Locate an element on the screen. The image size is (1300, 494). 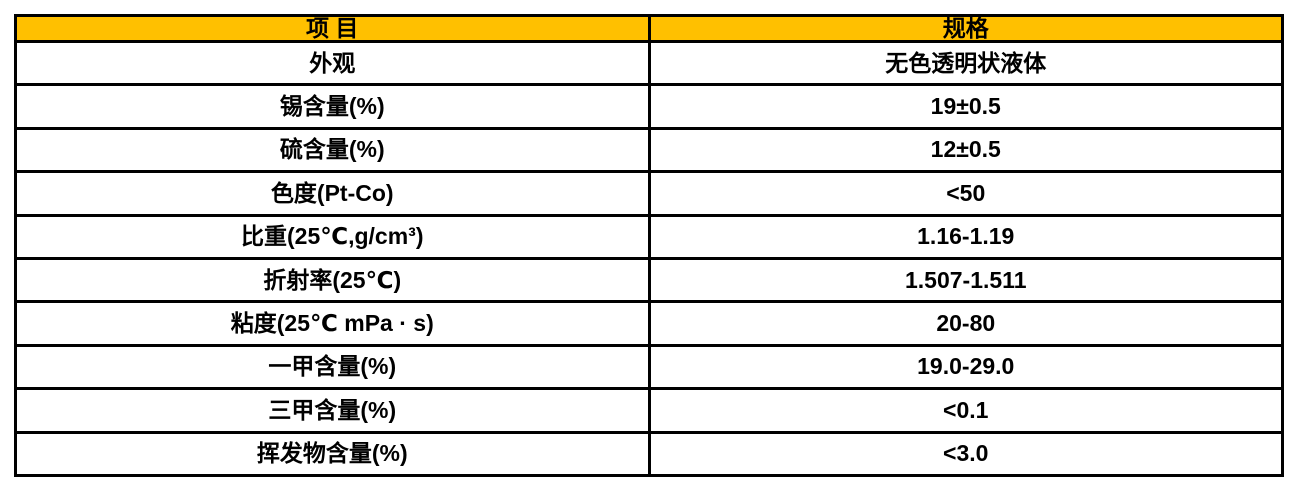
item-cell: 外观 is located at coordinates (332, 63).